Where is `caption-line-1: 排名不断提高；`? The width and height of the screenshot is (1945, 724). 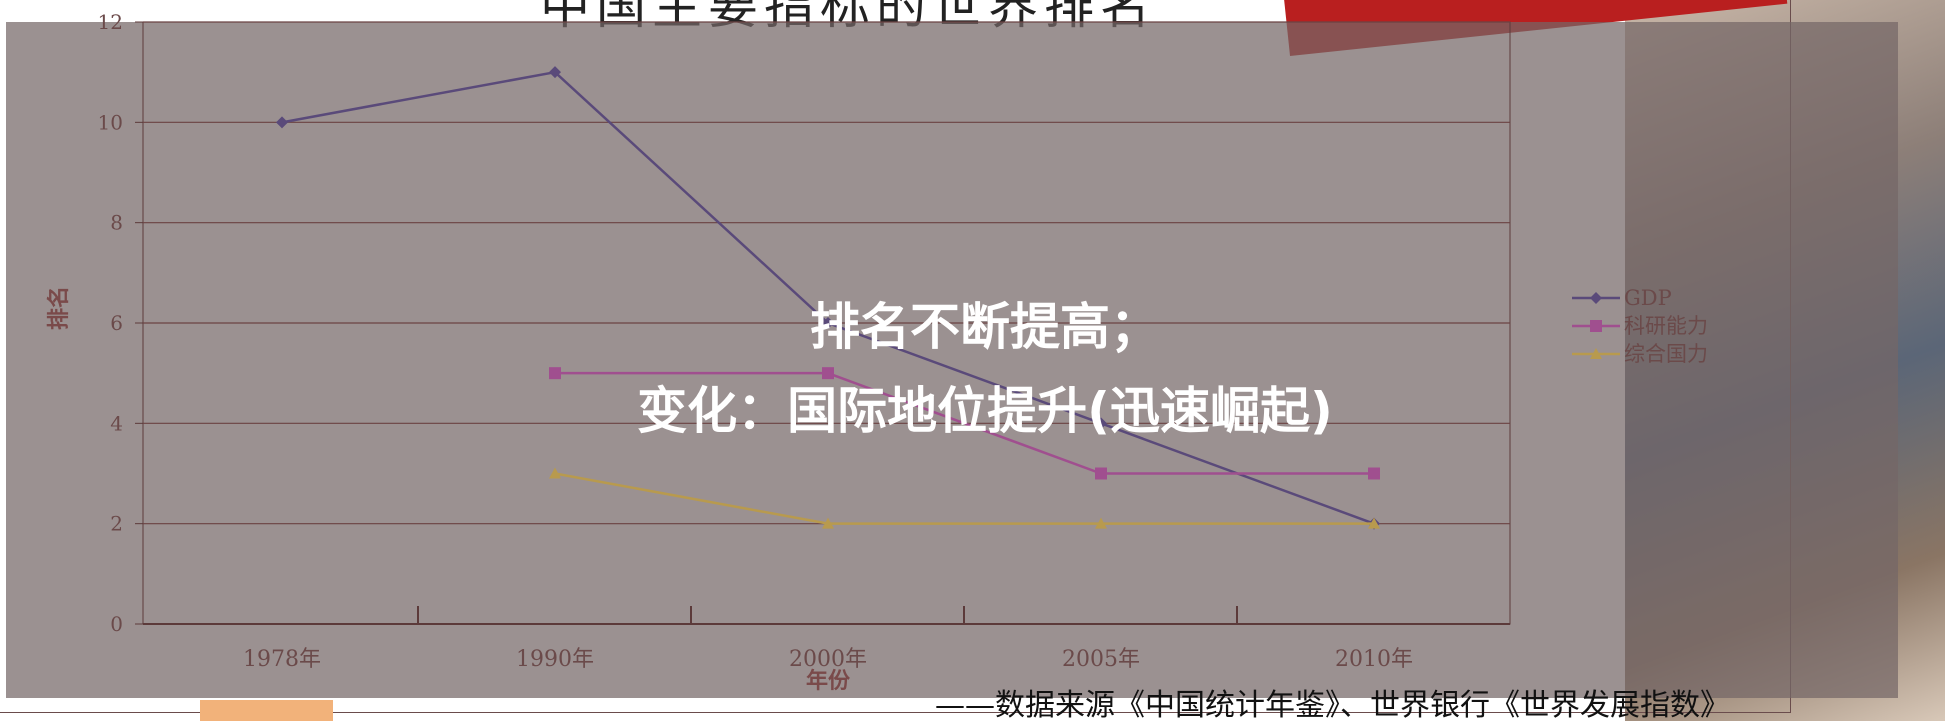 caption-line-1: 排名不断提高； is located at coordinates (985, 327).